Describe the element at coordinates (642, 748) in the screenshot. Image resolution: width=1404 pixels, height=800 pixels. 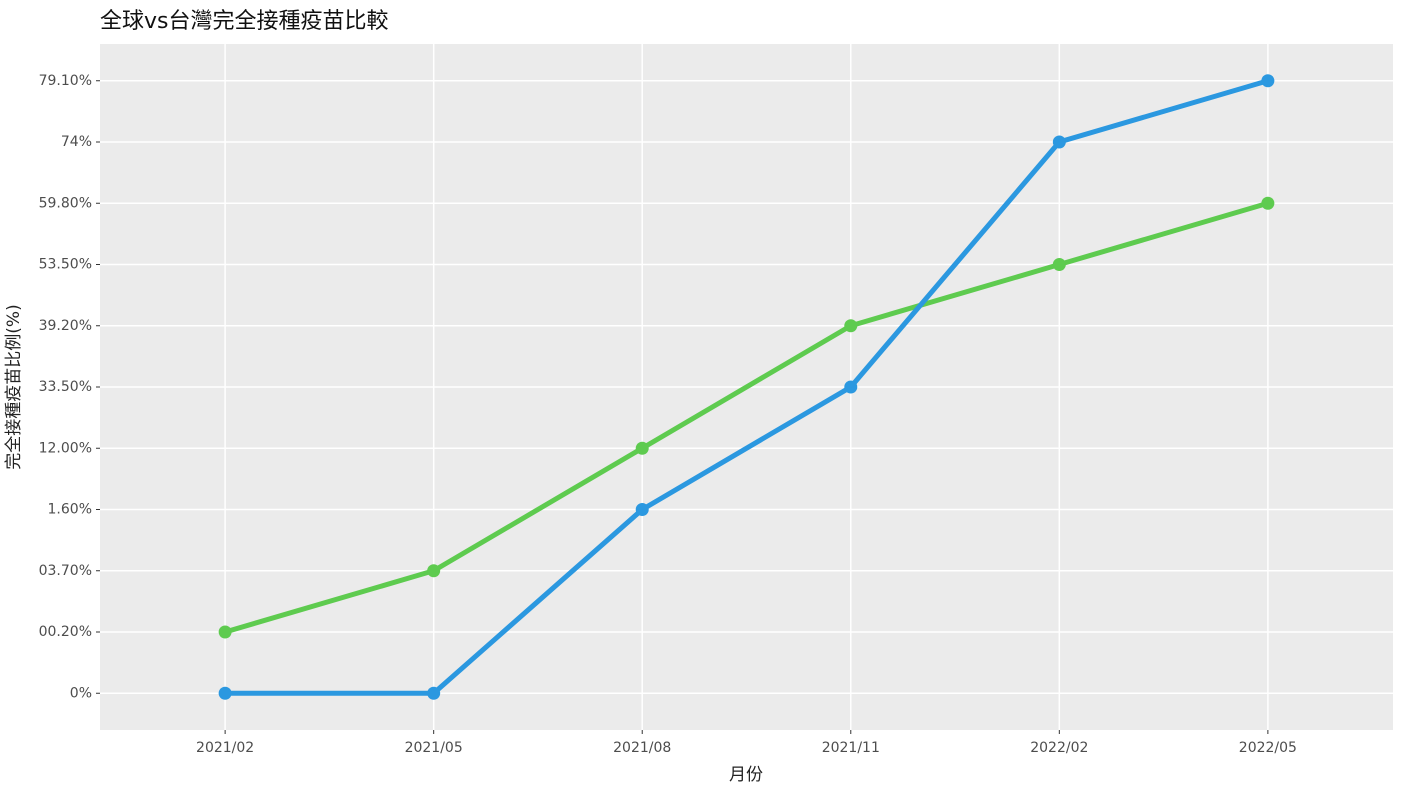
I see `x-tick-label: 2021/08` at that location.